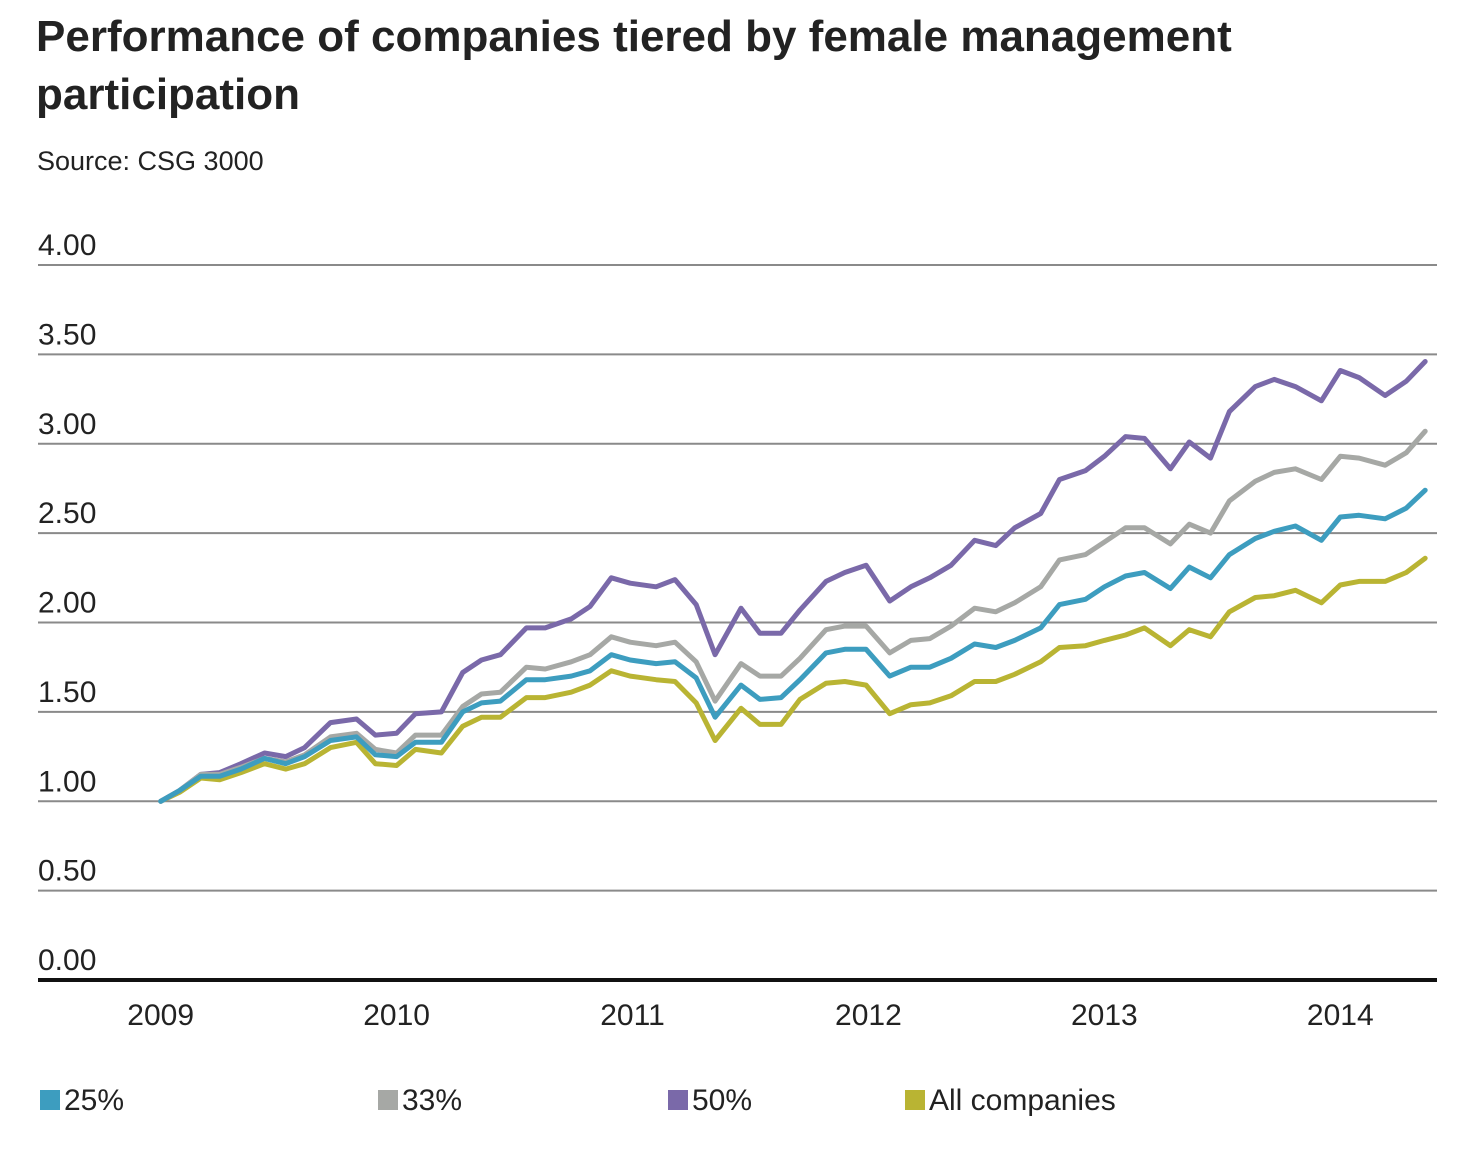  What do you see at coordinates (67, 424) in the screenshot?
I see `y-tick-label: 3.00` at bounding box center [67, 424].